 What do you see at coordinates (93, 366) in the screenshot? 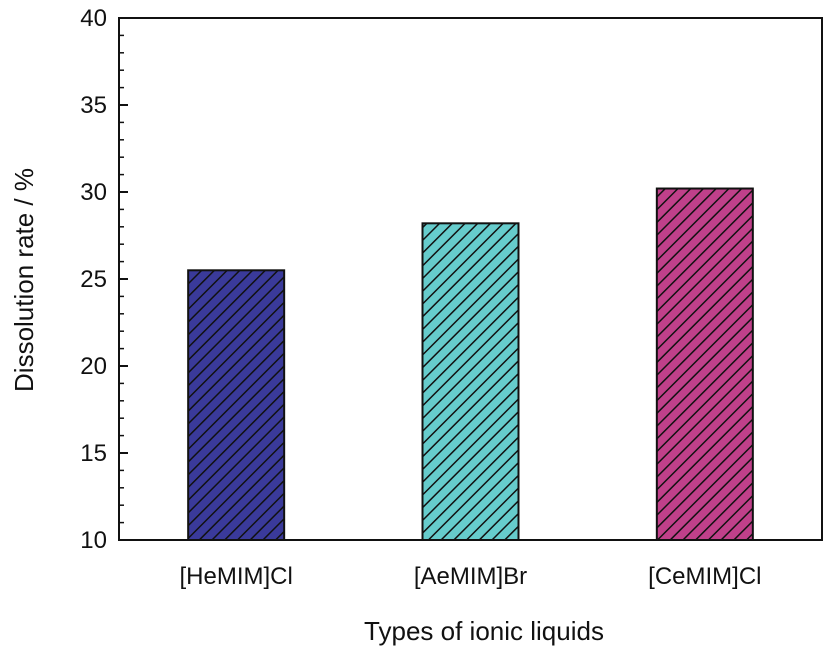
I see `y-tick-label: 20` at bounding box center [93, 366].